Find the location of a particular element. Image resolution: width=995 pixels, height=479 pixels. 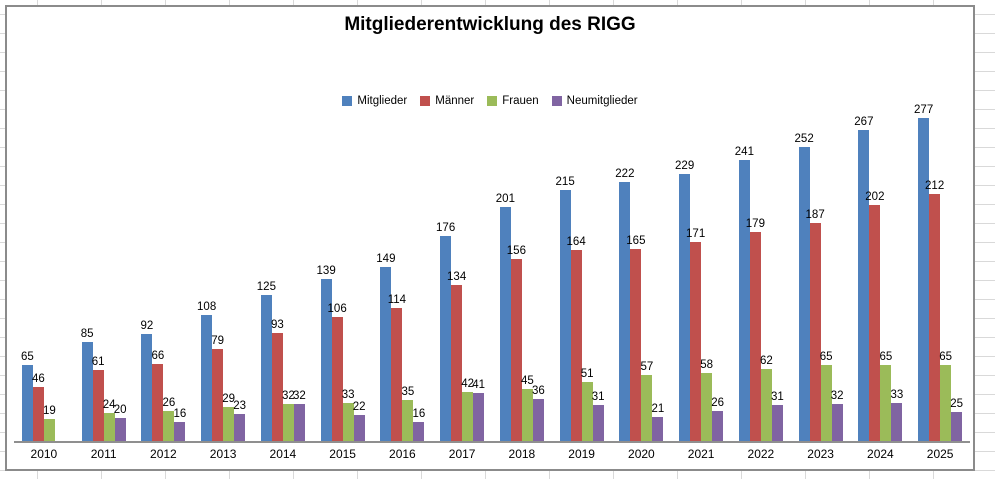

category-group-2024: 267 202 65 33 is located at coordinates (881, 268).